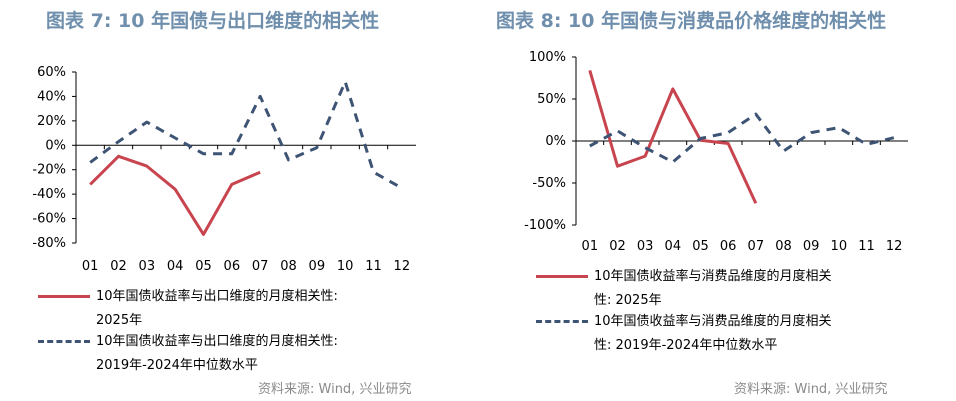 The height and width of the screenshot is (401, 956). I want to click on source-note-right: 资料来源: Wind, 兴业研究, so click(811, 389).